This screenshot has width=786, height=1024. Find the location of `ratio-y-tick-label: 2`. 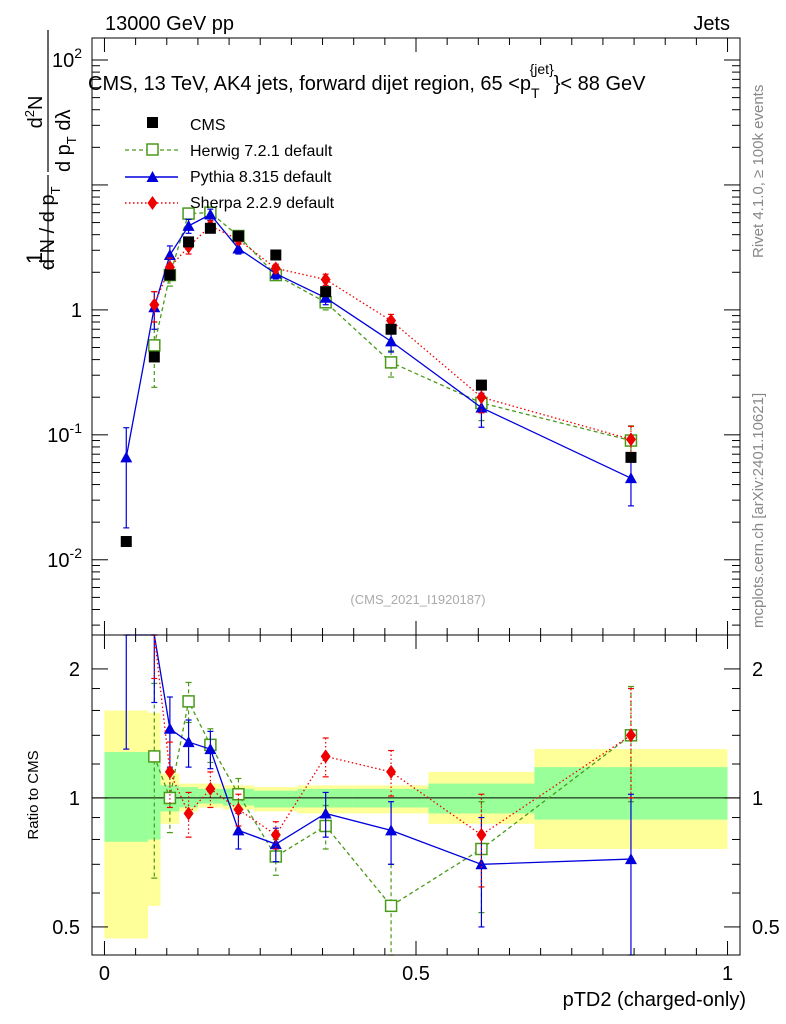

ratio-y-tick-label: 2 is located at coordinates (74, 670).